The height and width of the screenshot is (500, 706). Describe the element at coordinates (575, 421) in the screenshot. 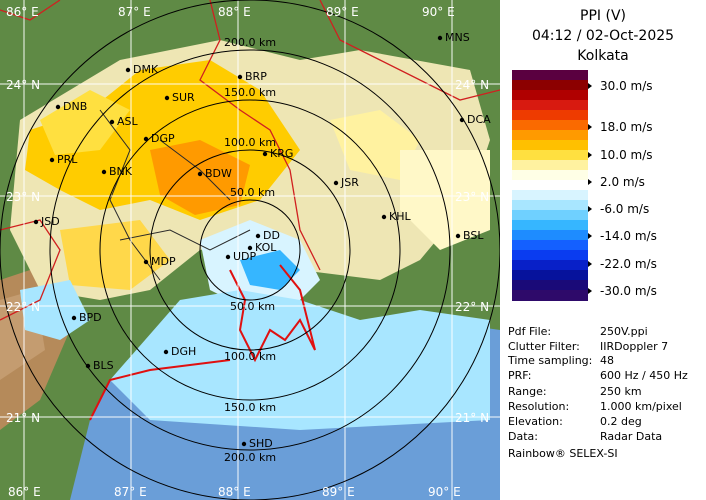

I see `meta-row: Elevation: 0.2 deg` at that location.